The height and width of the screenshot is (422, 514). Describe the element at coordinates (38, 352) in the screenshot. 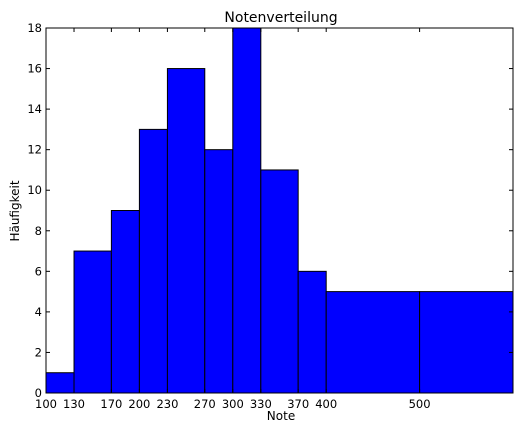

I see `y-tick-label: 2` at that location.